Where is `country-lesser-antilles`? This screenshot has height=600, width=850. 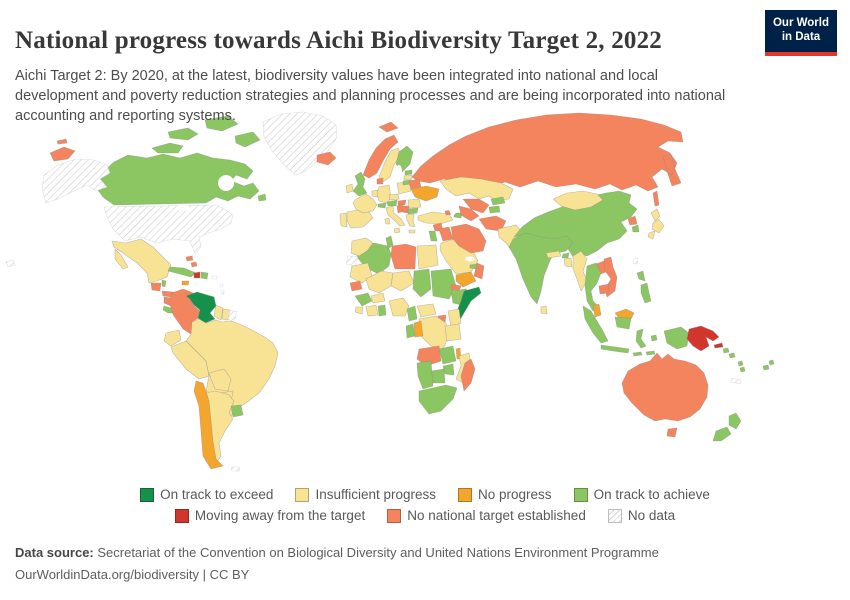
country-lesser-antilles is located at coordinates (222, 289).